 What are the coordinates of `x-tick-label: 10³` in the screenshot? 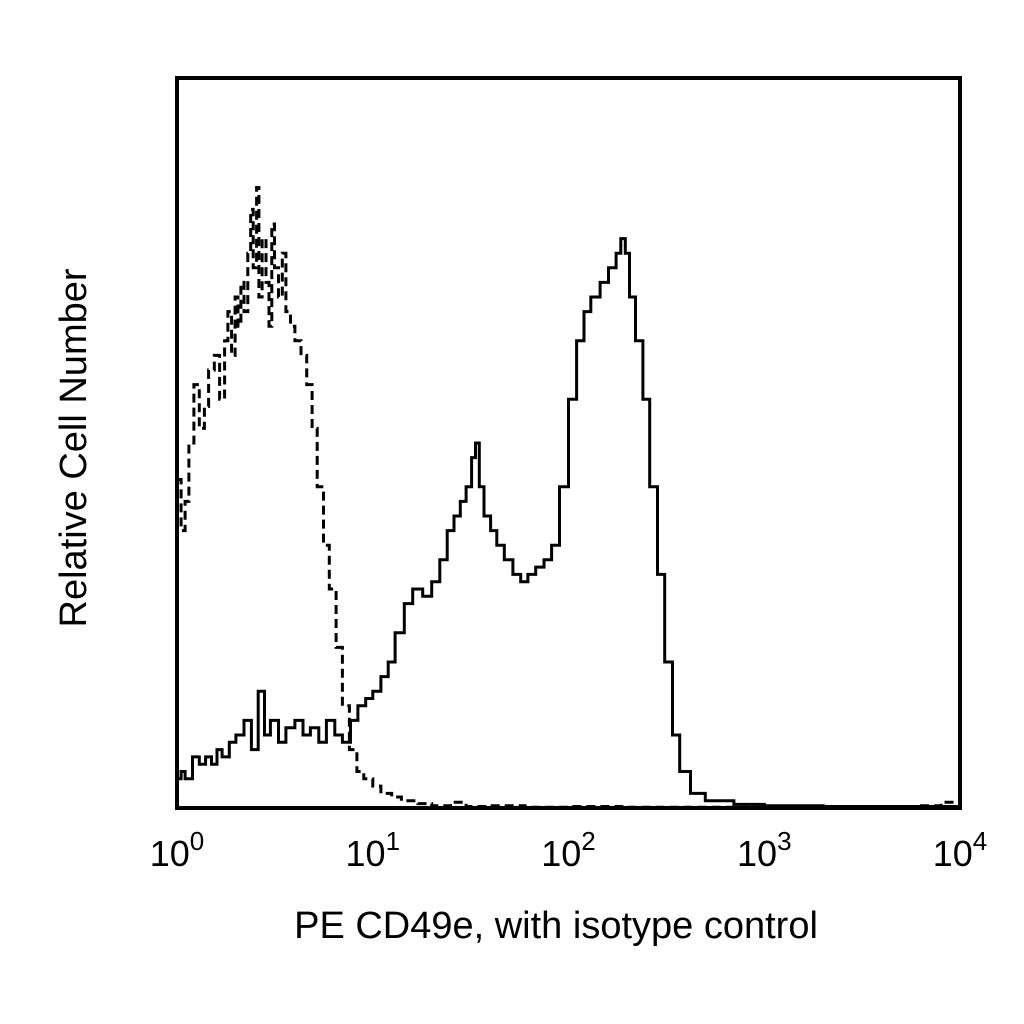 It's located at (764, 850).